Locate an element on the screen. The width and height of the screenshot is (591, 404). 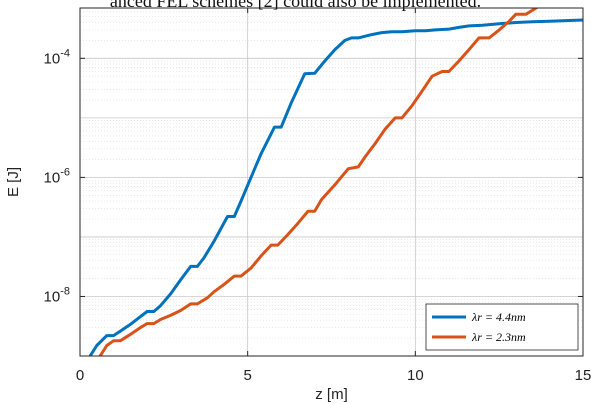
x-tick-label: 10 is located at coordinates (415, 375).